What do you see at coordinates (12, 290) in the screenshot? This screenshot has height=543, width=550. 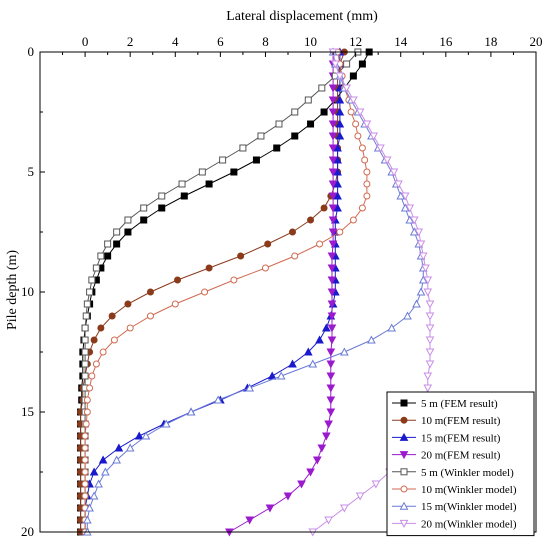 I see `y-axis-title: Pile depth (m)` at bounding box center [12, 290].